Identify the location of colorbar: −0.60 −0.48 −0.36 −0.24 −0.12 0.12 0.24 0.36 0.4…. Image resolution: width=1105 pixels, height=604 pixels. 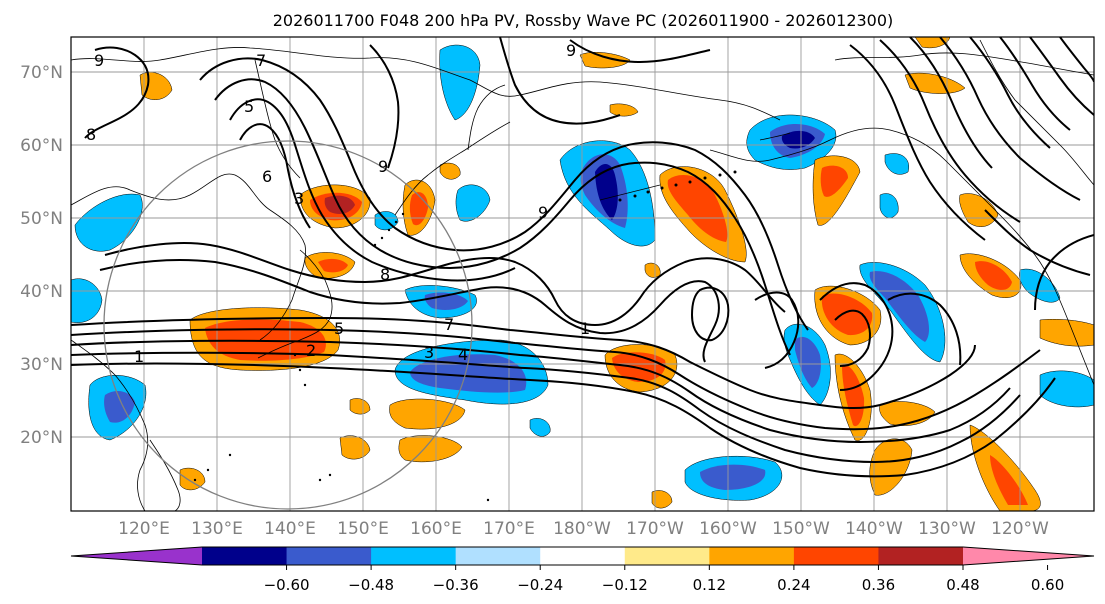
(582, 570).